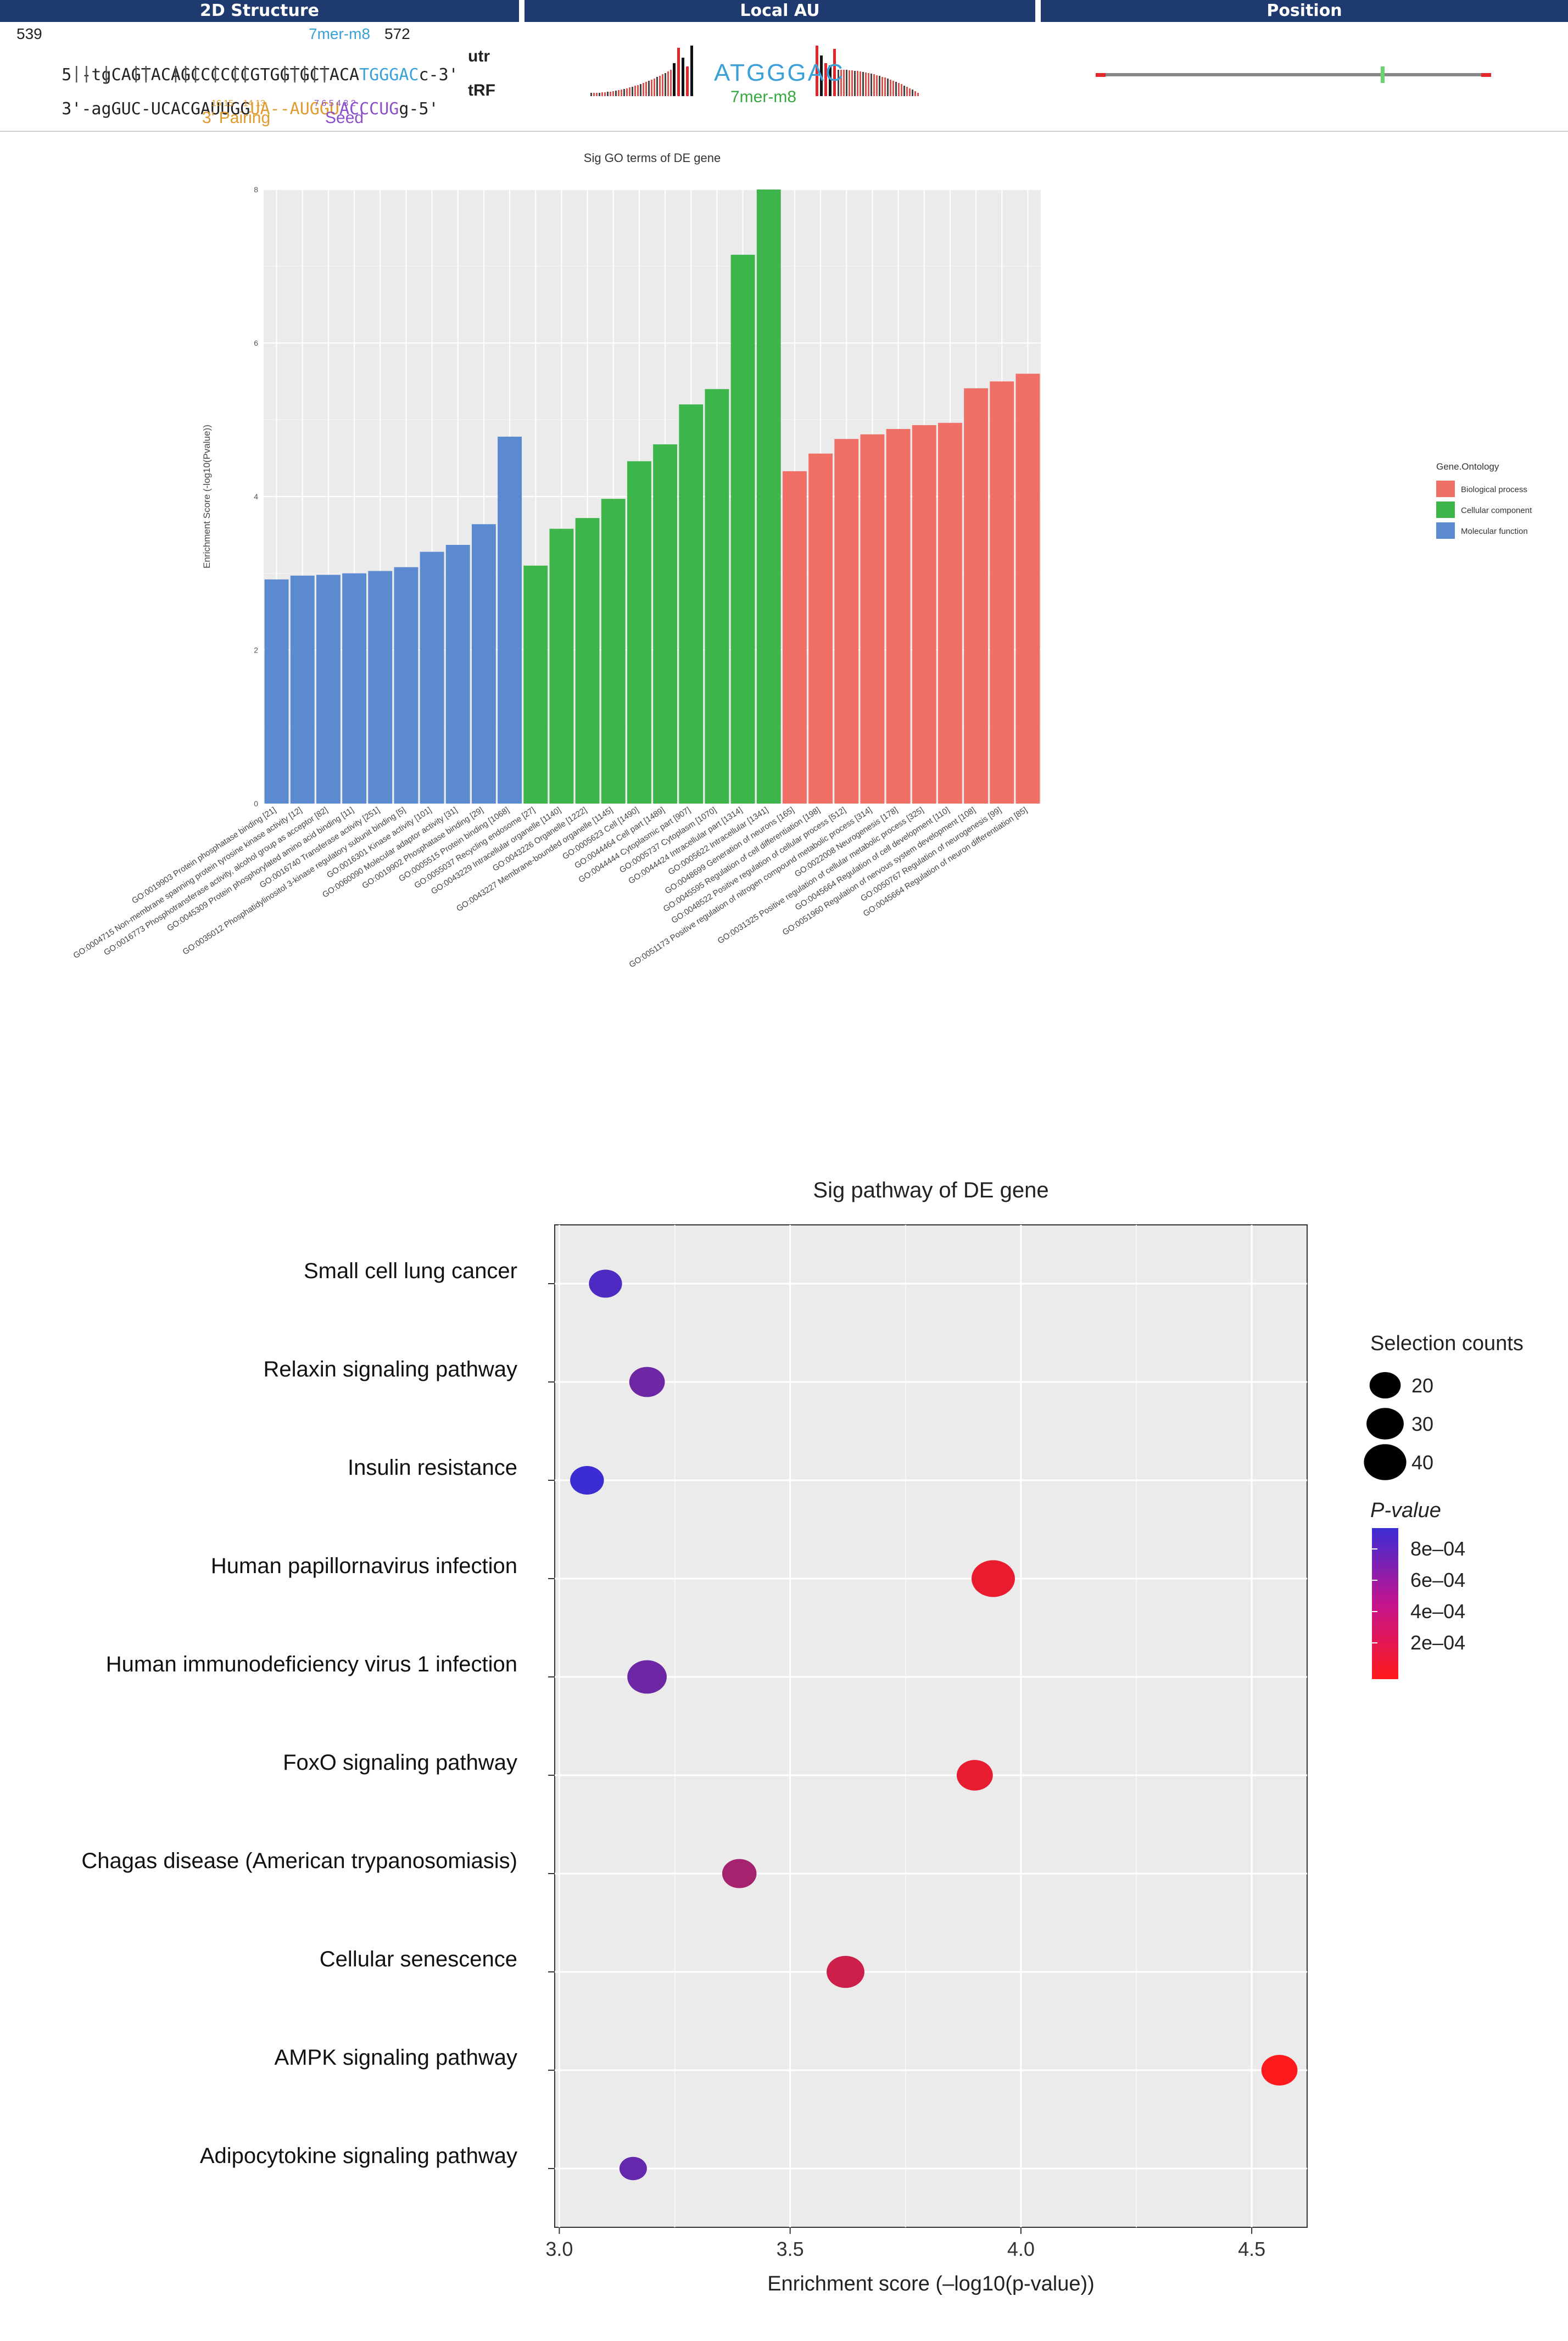  Describe the element at coordinates (779, 72) in the screenshot. I see `local-au-seq: ATGGGAC` at that location.